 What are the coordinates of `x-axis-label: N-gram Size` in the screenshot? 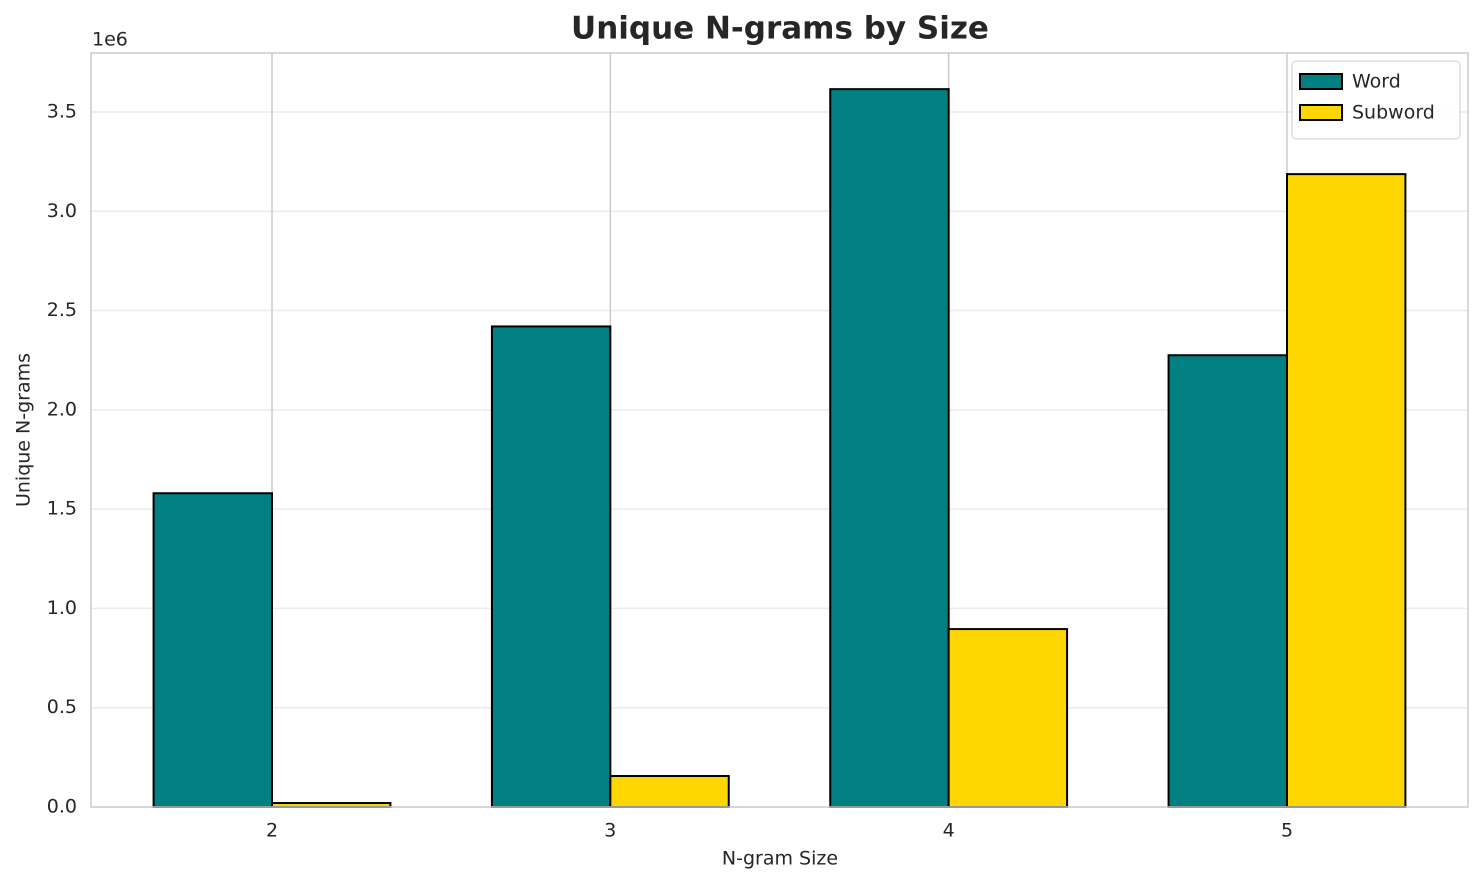 It's located at (780, 859).